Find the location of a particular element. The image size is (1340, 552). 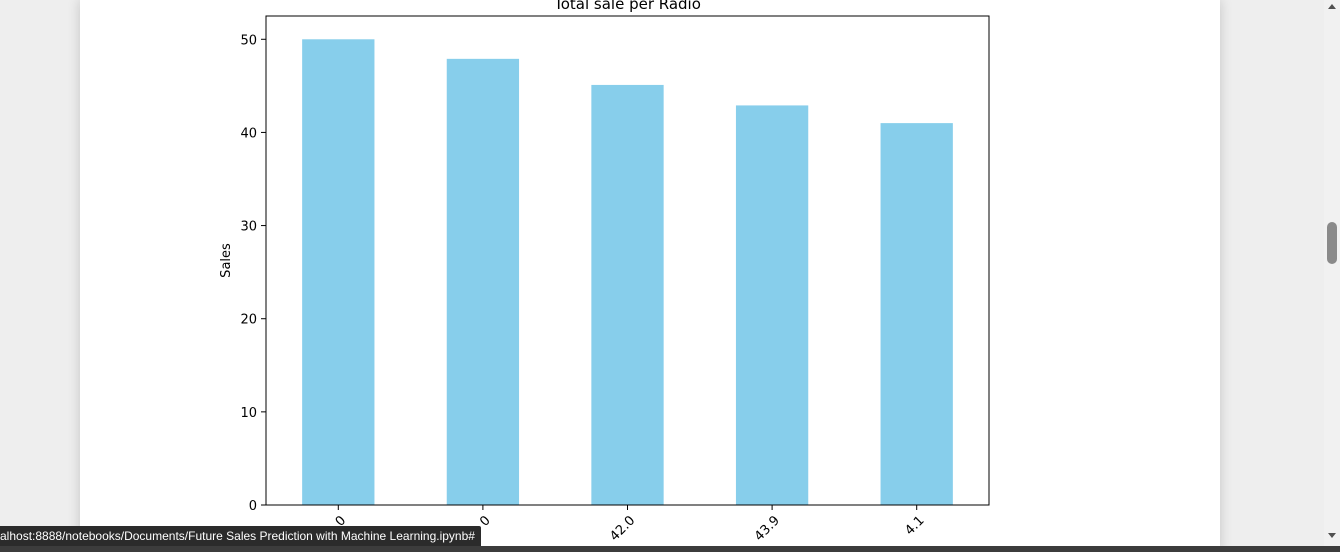

x-tick-label: 43.9 is located at coordinates (767, 528).